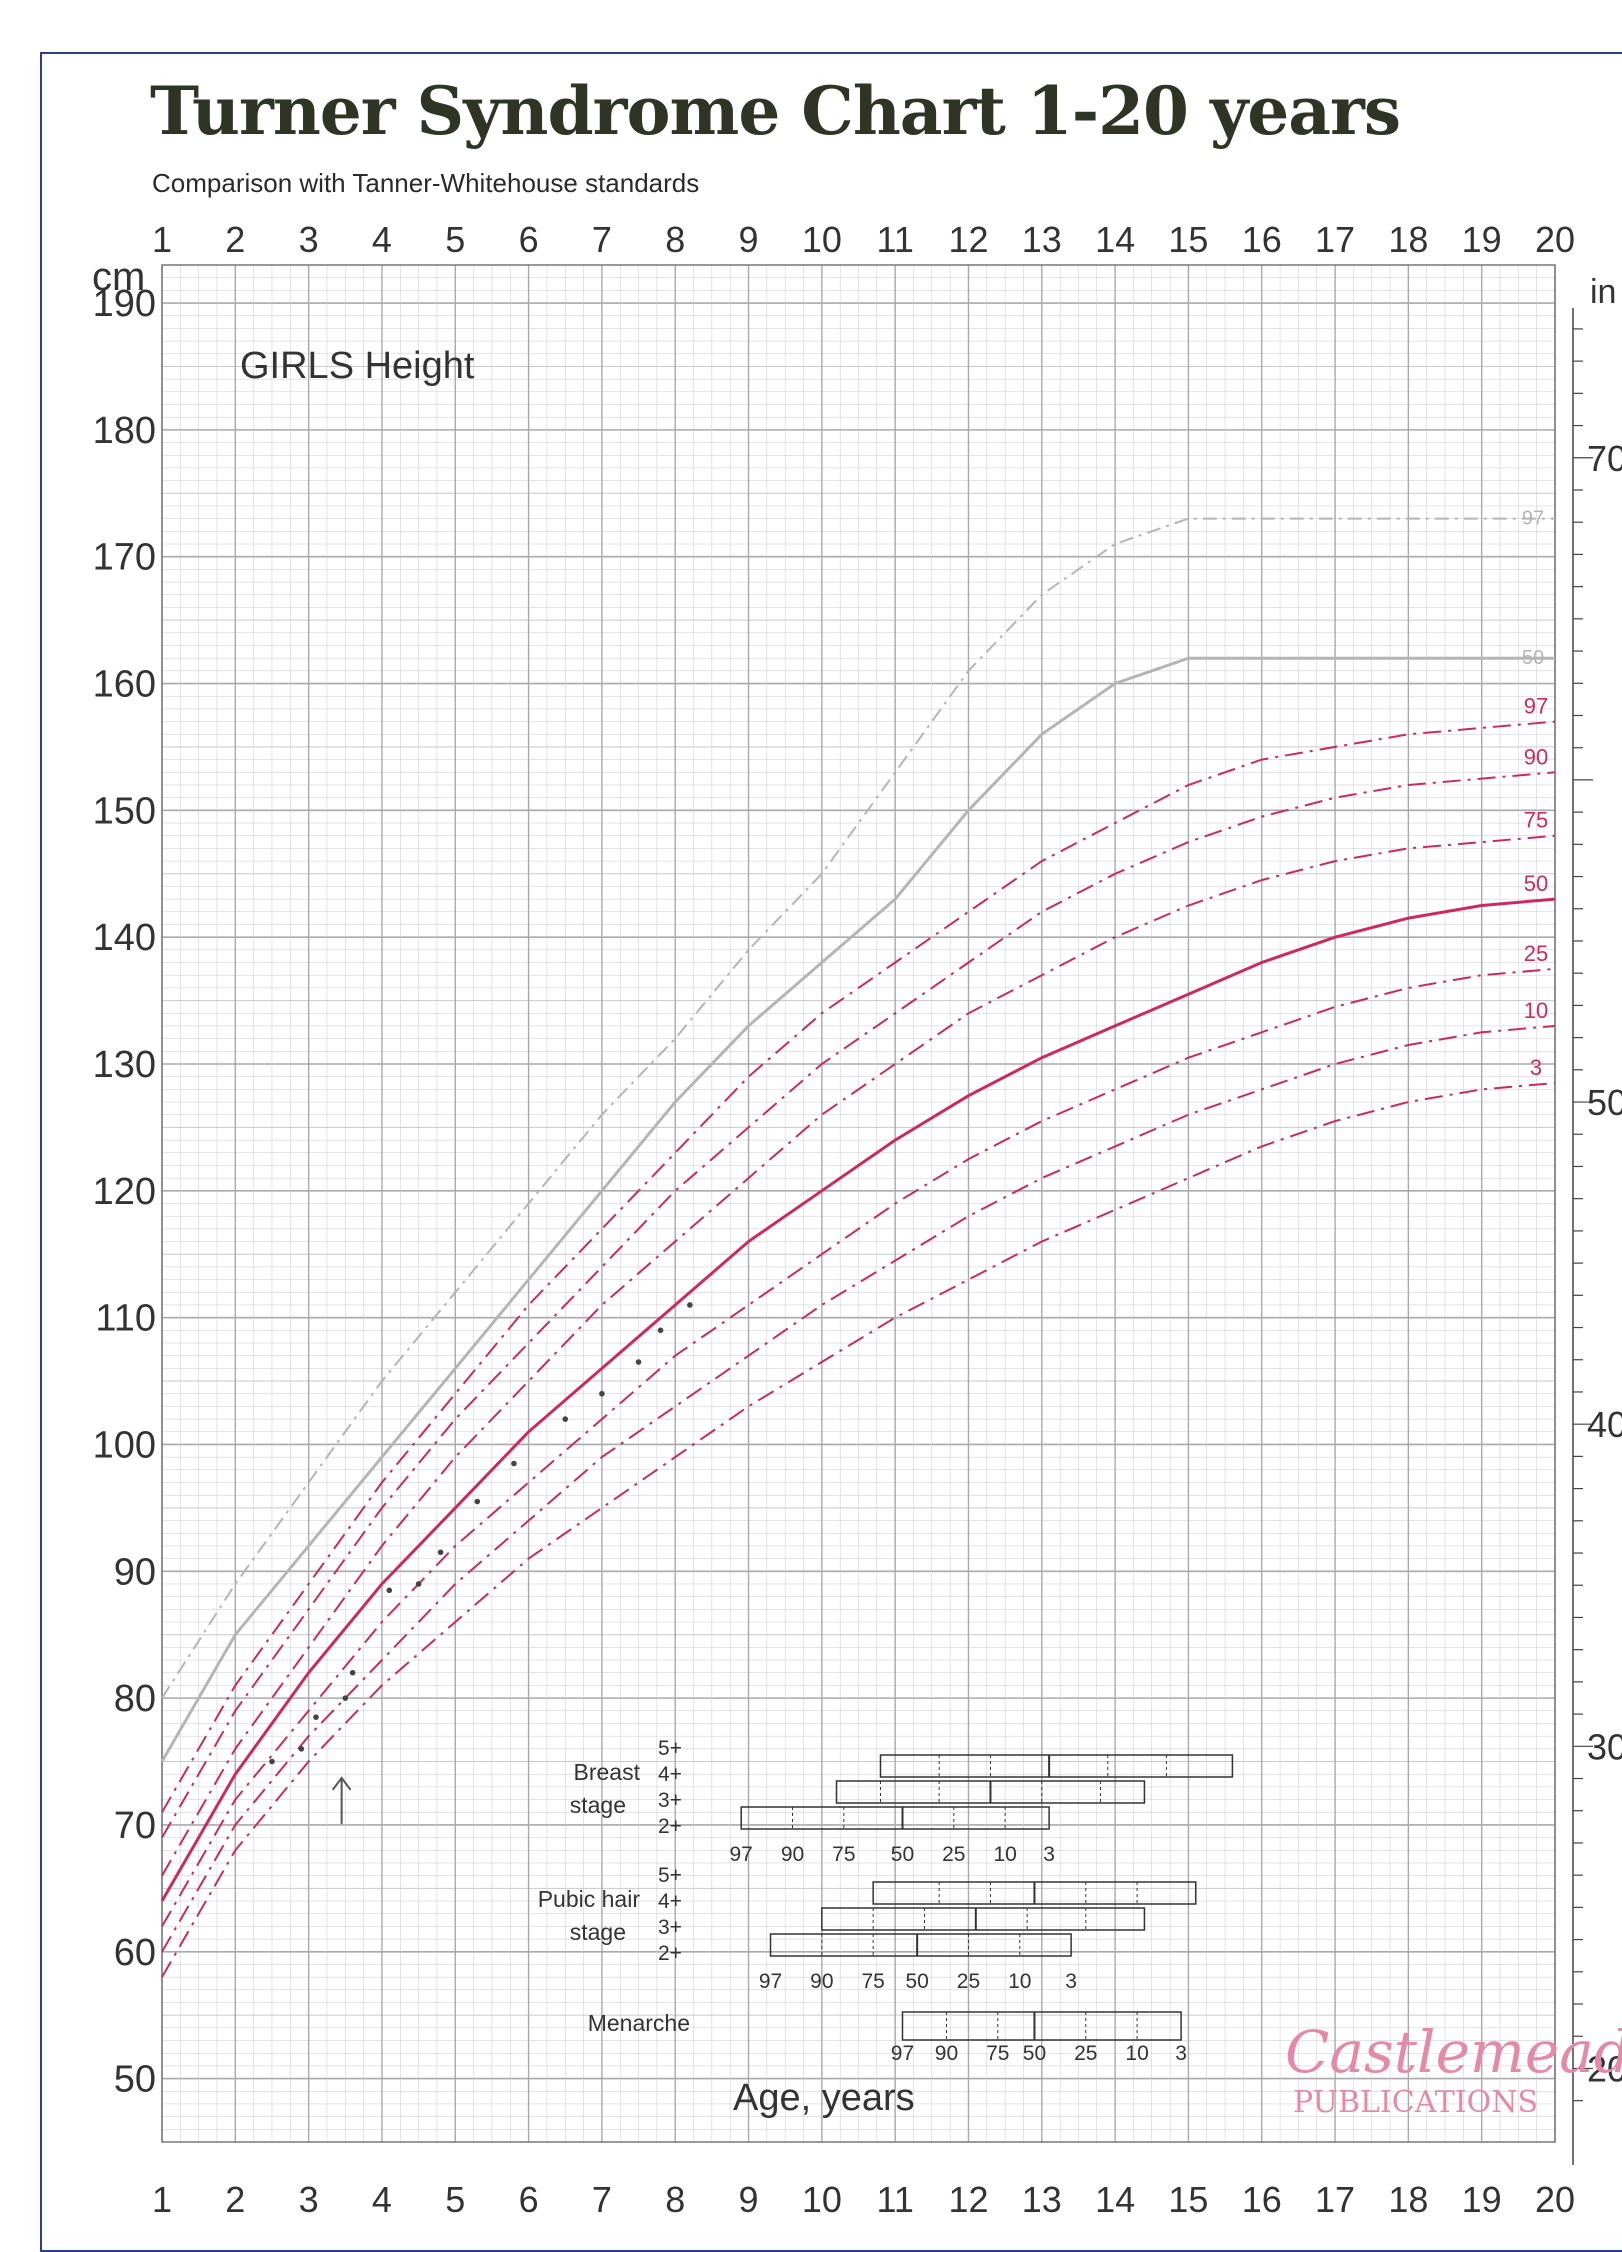  Describe the element at coordinates (1415, 2102) in the screenshot. I see `publisher-subtitle: PUBLICATIONS` at that location.